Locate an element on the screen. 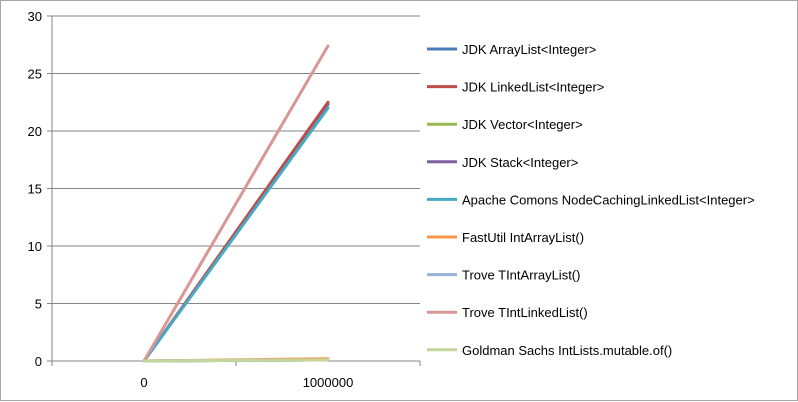 The height and width of the screenshot is (402, 798). y-tick-label: 20 is located at coordinates (35, 131).